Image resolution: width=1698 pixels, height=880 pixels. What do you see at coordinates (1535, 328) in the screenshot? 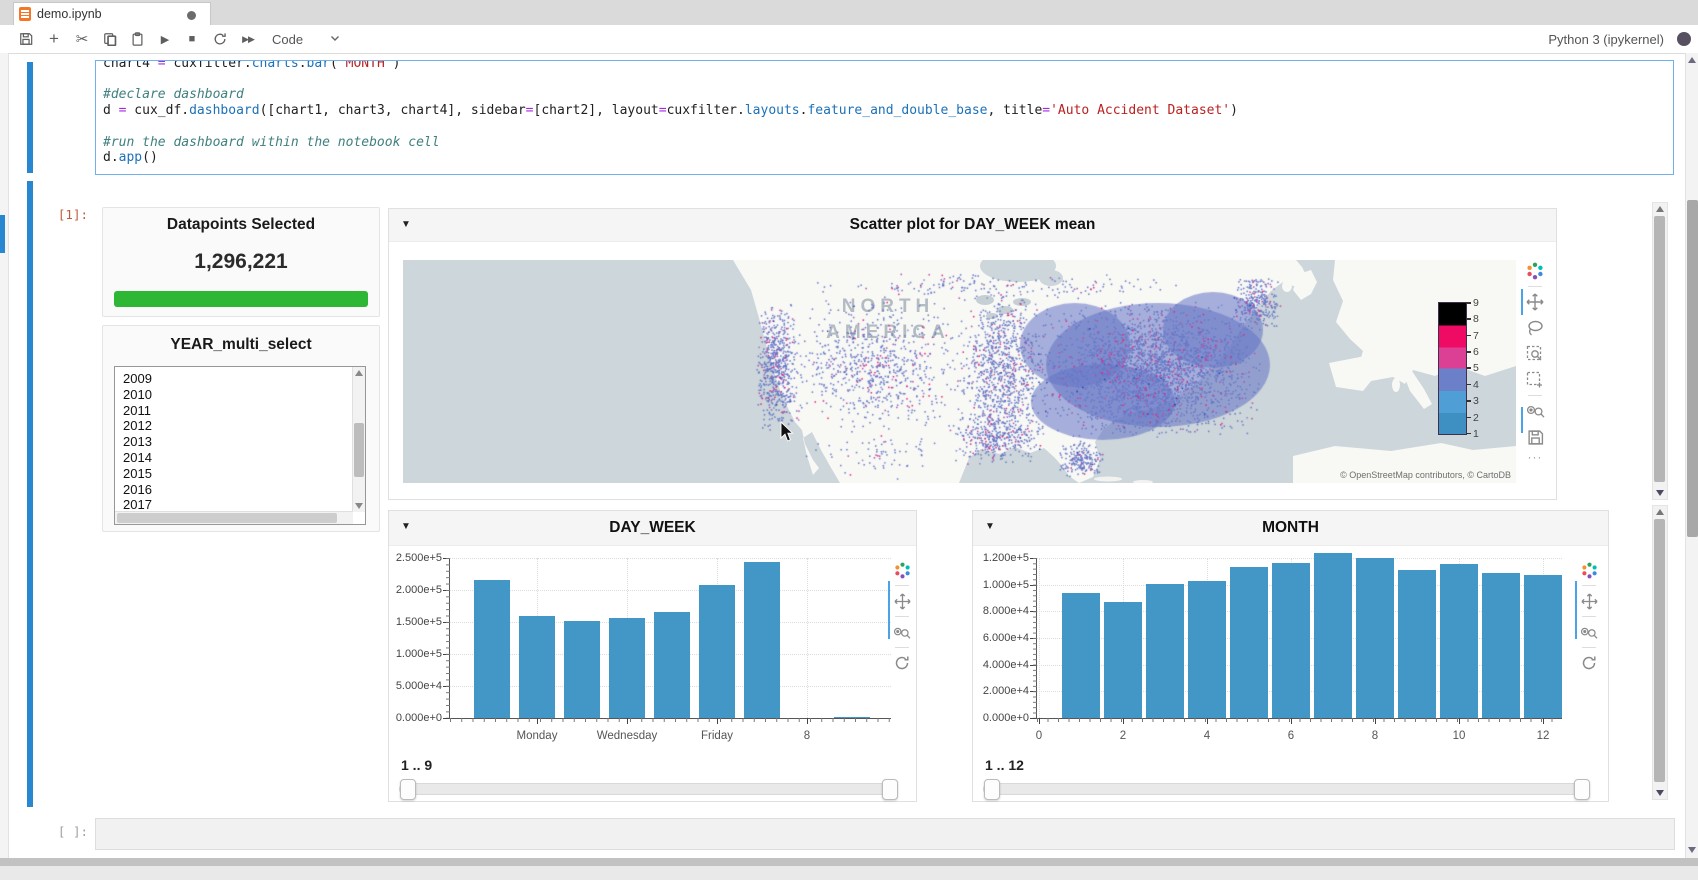
I see `lasso-select-tool-icon` at bounding box center [1535, 328].